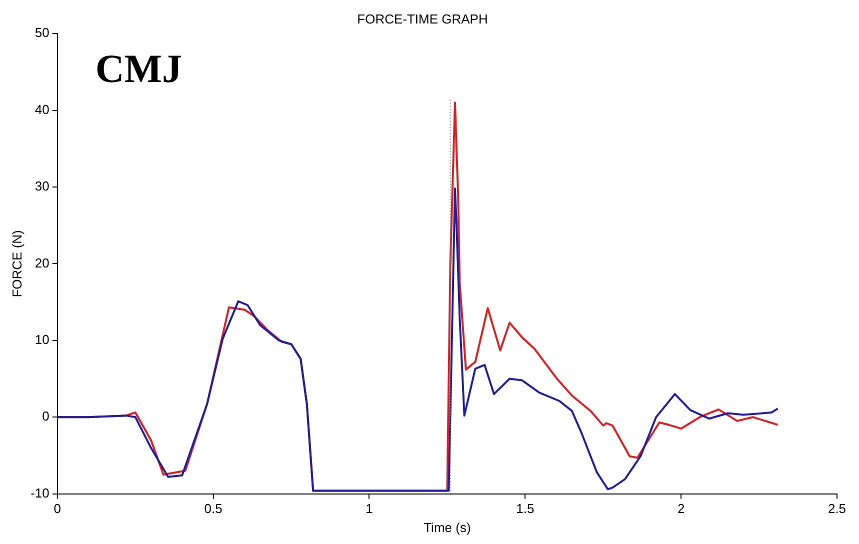  I want to click on y-tick-label: 0, so click(46, 416).